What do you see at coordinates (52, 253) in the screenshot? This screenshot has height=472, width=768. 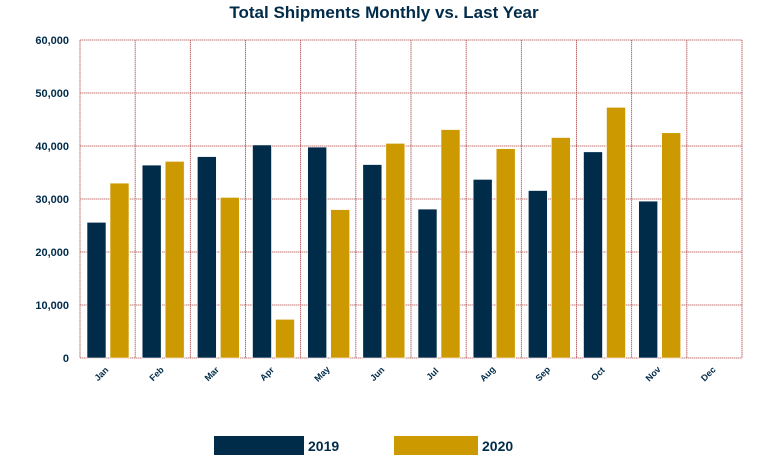 I see `y-tick-label: 20,000` at bounding box center [52, 253].